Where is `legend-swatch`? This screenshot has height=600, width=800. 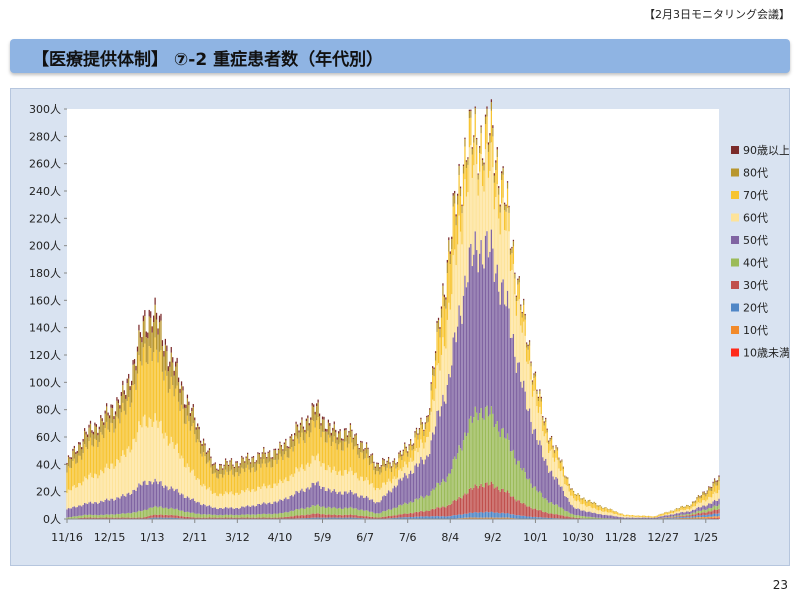 legend-swatch is located at coordinates (735, 262).